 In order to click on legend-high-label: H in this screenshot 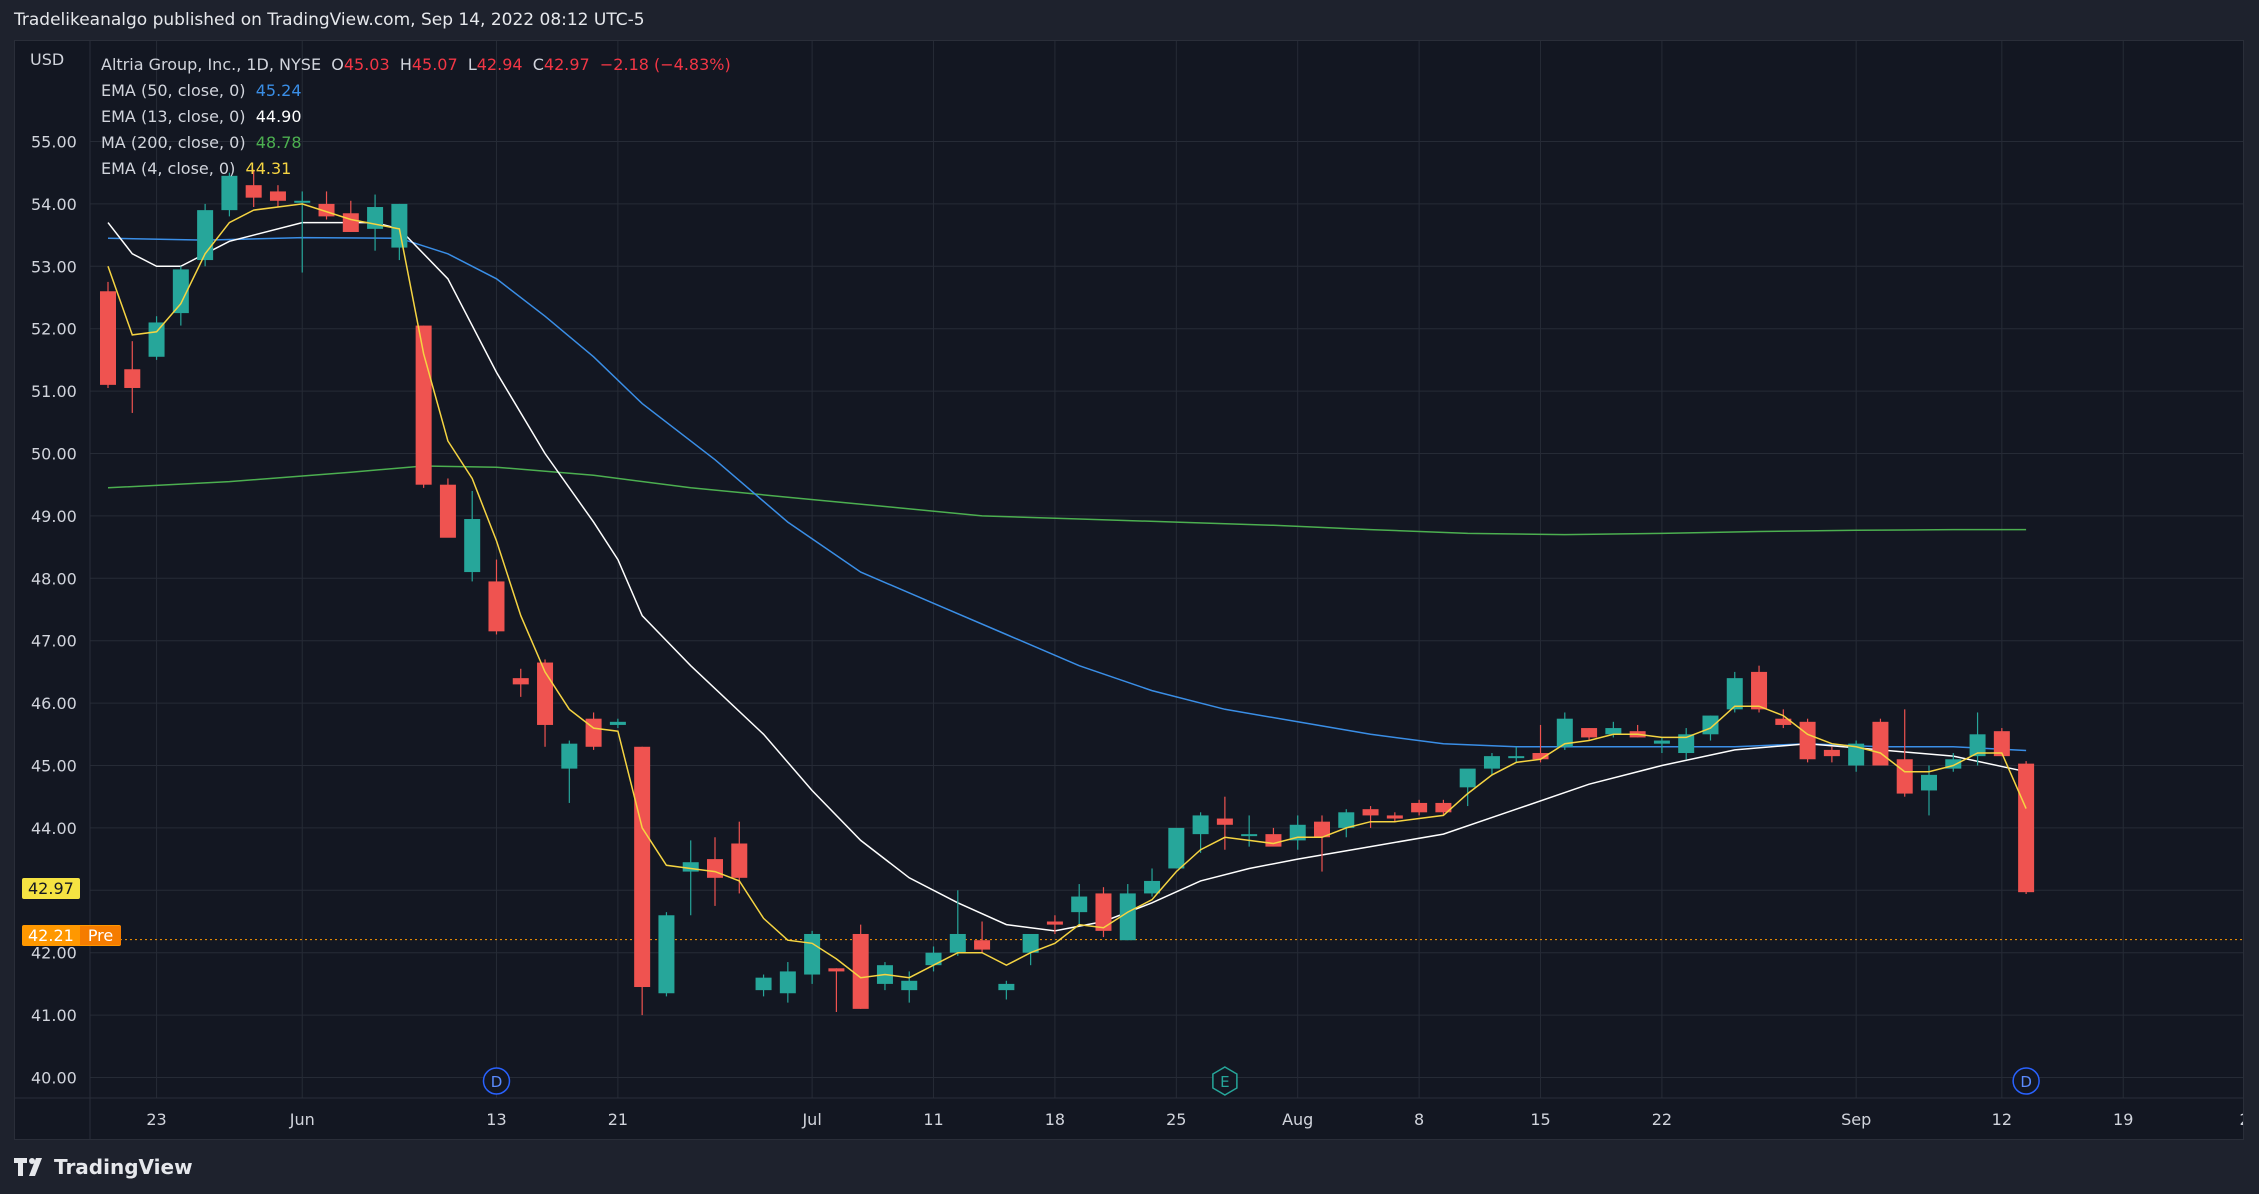, I will do `click(405, 64)`.